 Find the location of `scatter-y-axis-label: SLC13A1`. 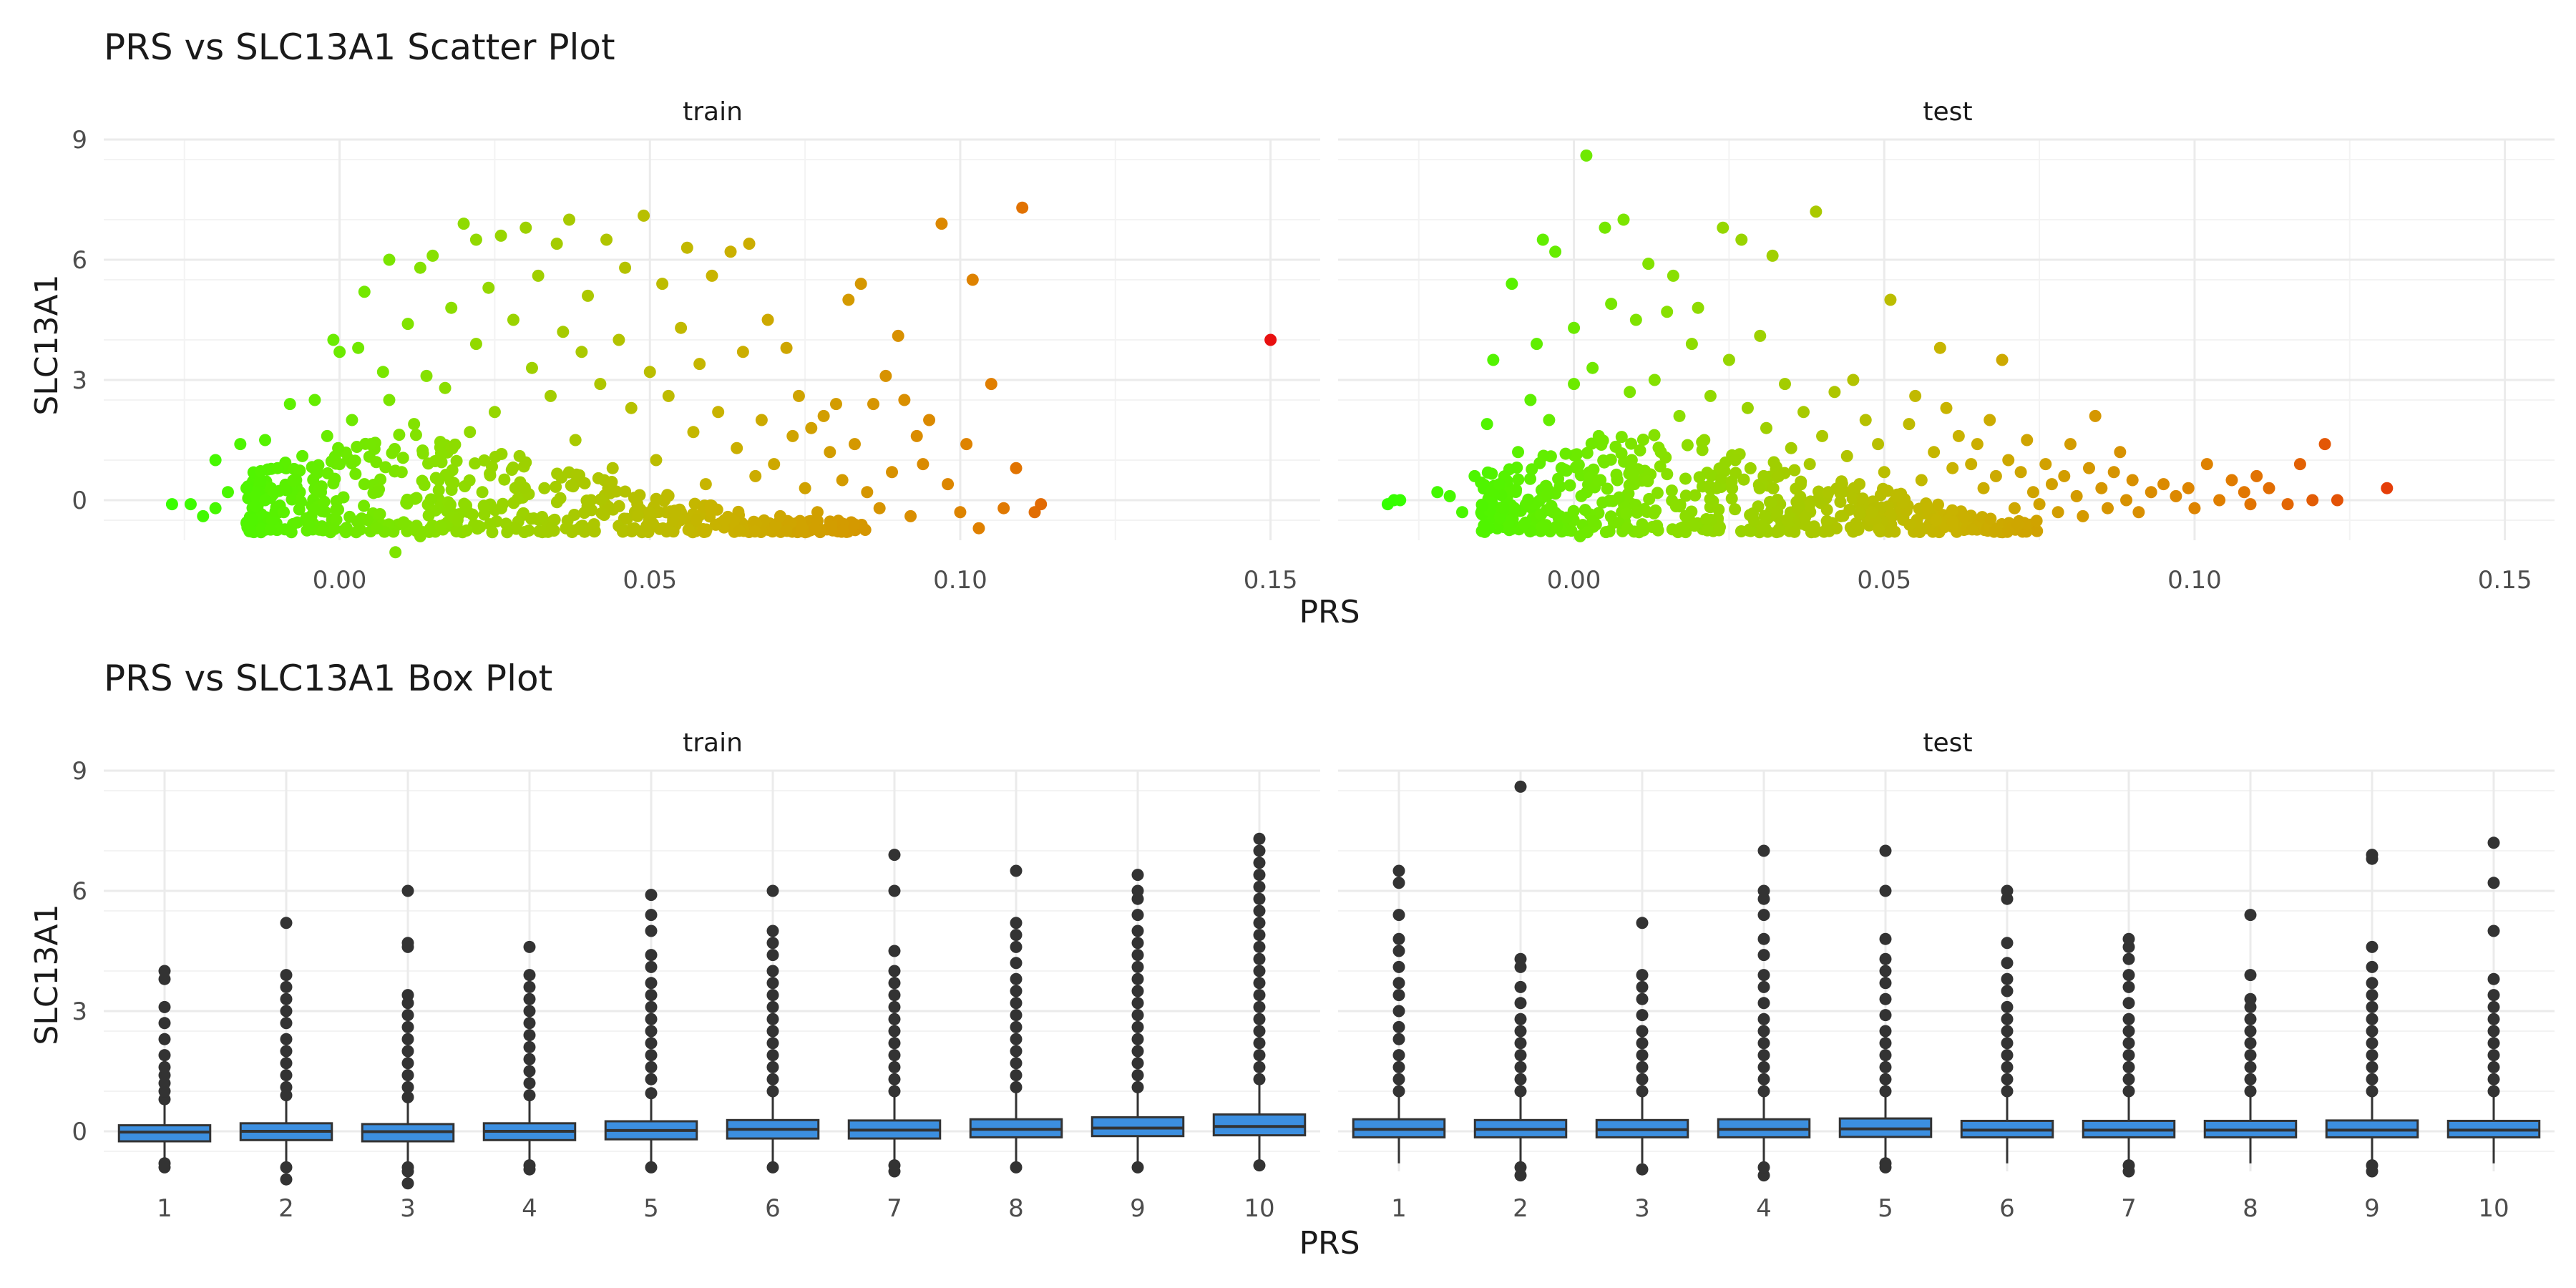

scatter-y-axis-label: SLC13A1 is located at coordinates (47, 344).